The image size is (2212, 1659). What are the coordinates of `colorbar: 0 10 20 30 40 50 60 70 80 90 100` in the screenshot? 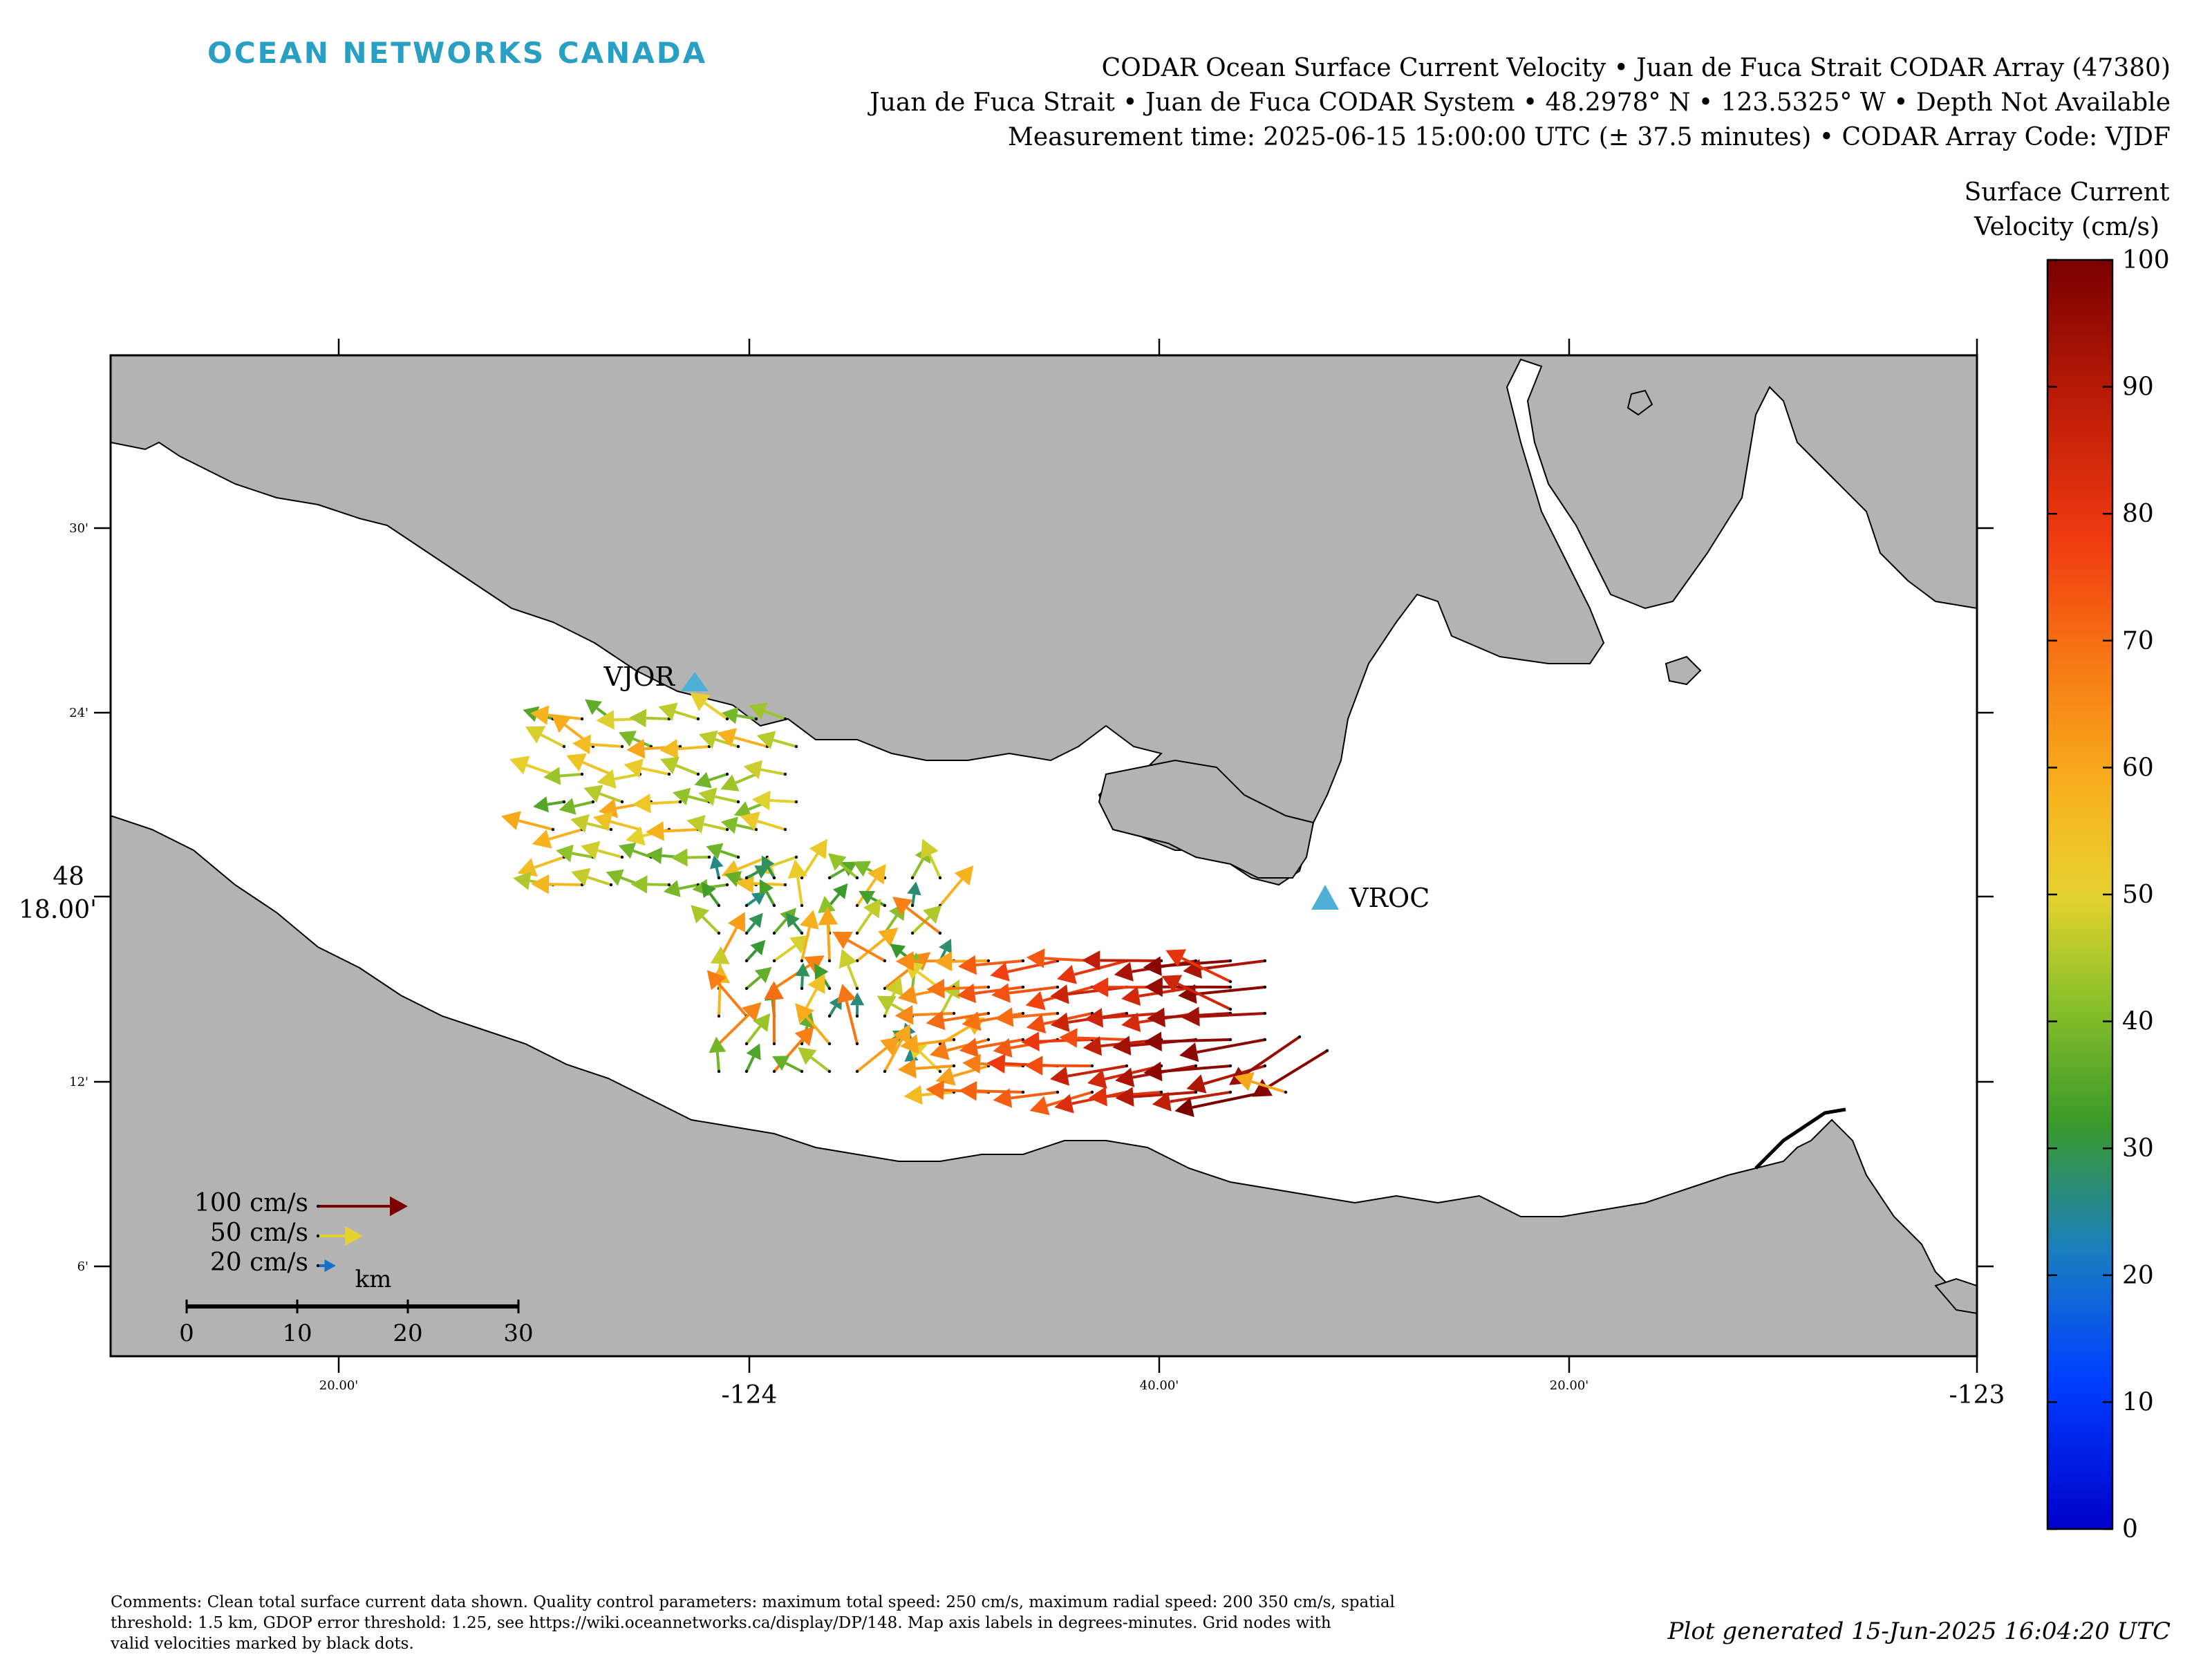 It's located at (2108, 895).